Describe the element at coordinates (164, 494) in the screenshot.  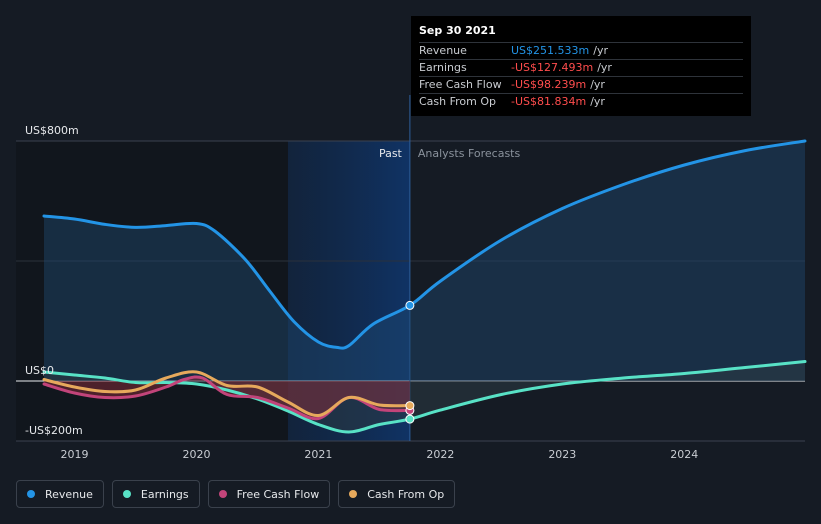
I see `legend-label: Earnings` at that location.